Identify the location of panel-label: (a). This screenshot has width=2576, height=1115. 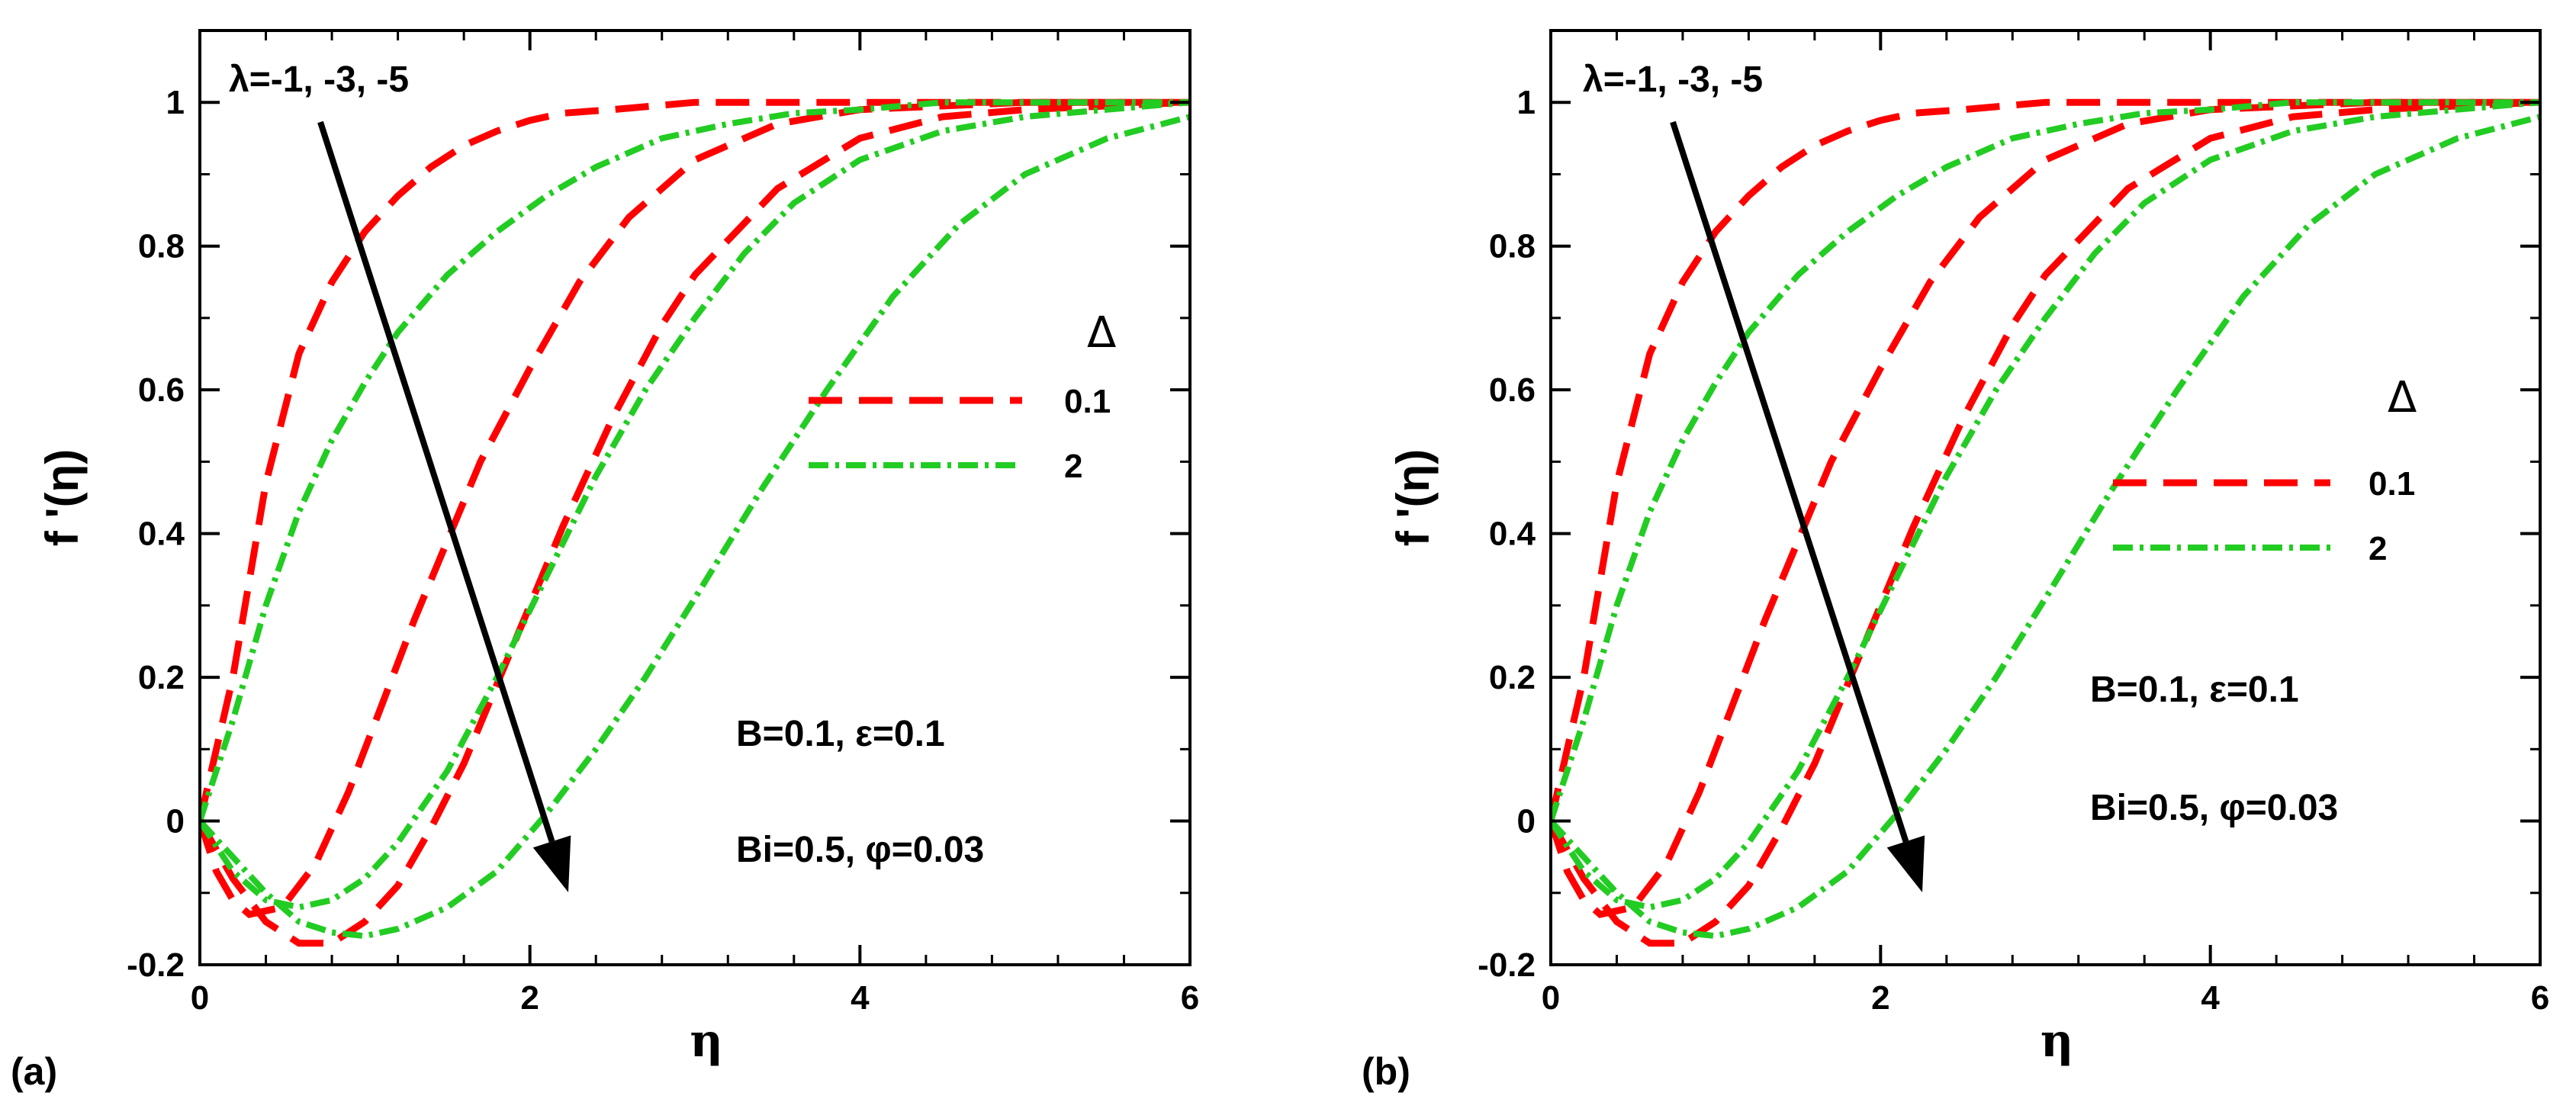
(34, 1071).